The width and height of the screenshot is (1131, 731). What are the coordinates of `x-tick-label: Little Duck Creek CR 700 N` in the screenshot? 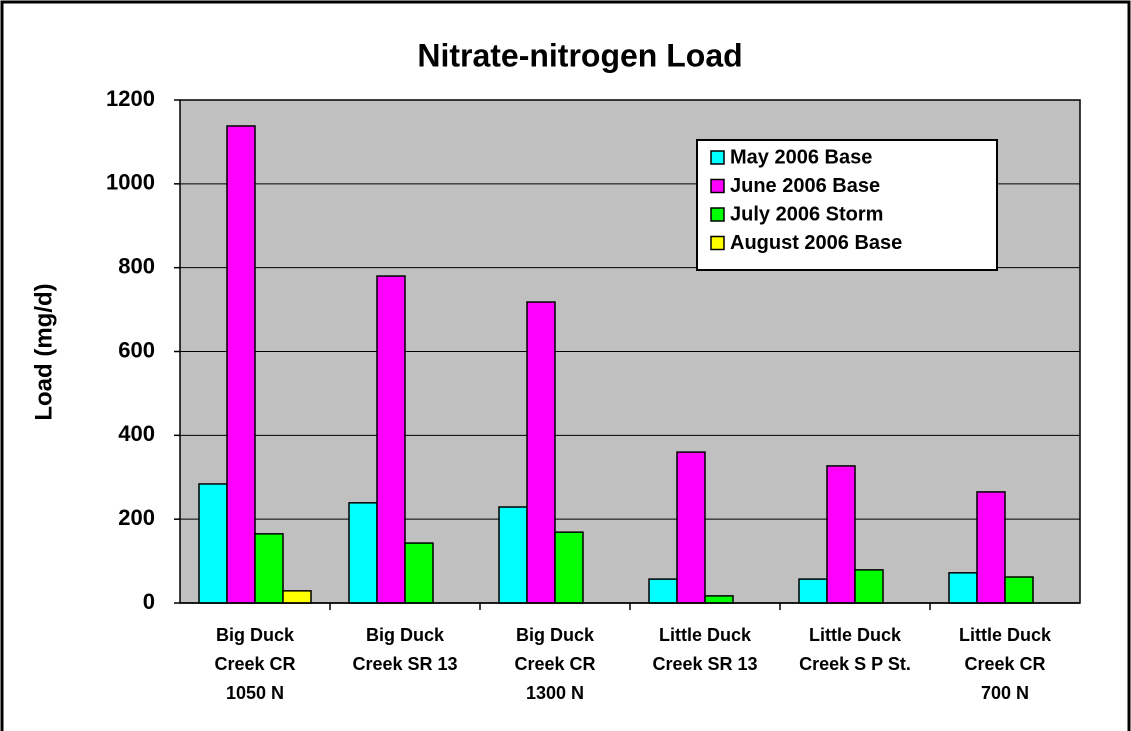 It's located at (1005, 664).